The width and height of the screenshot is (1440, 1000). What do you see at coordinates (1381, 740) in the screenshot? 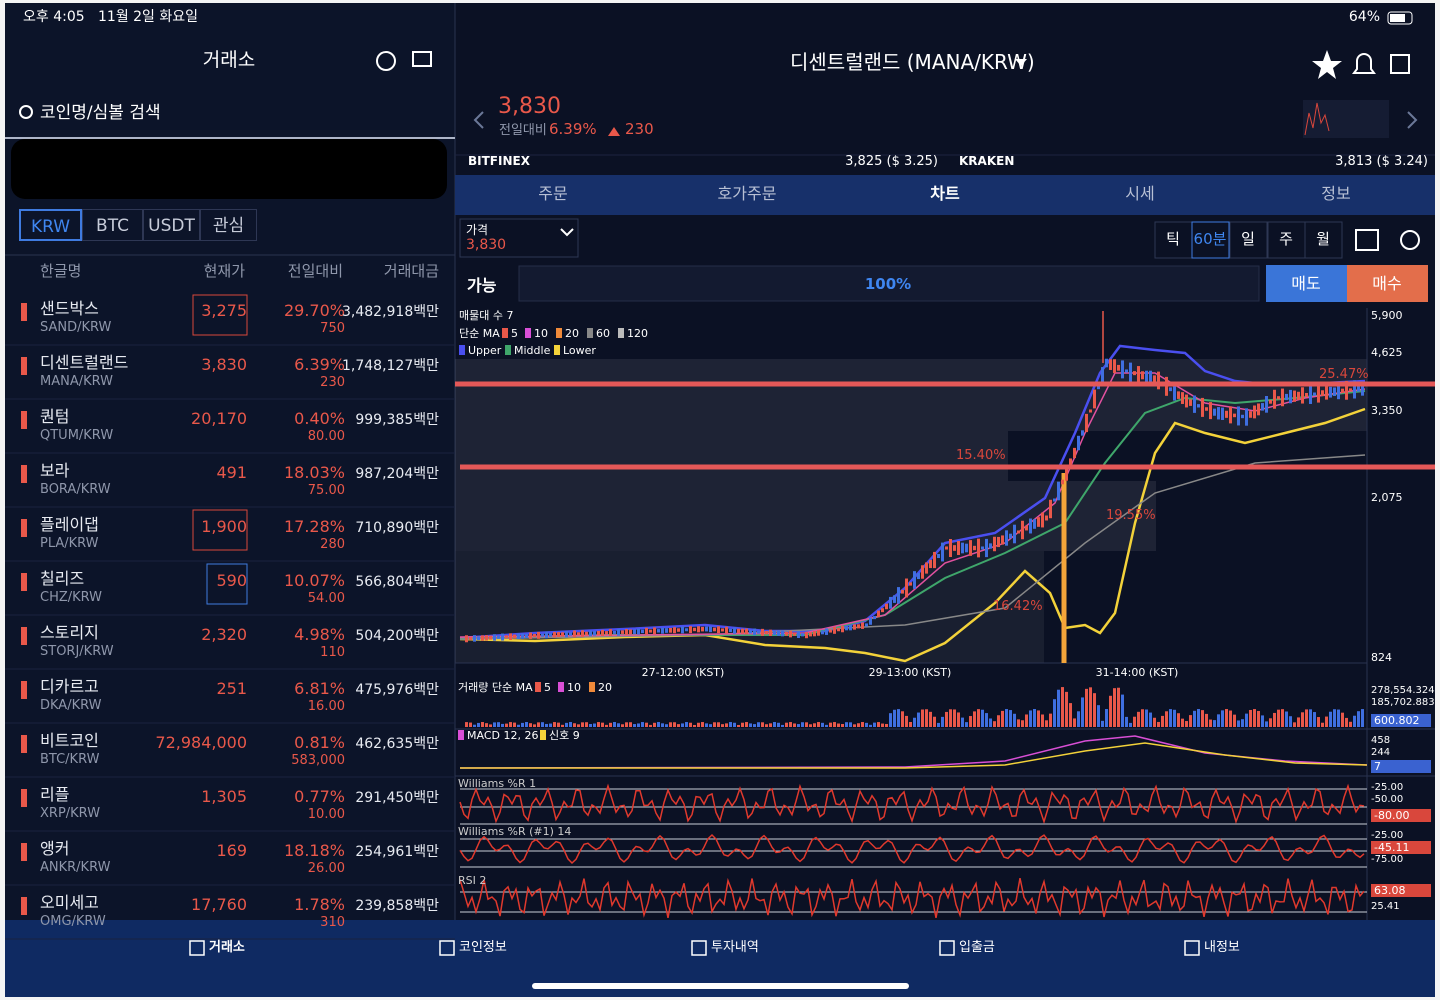
I see `indicator-axis-label: 458` at bounding box center [1381, 740].